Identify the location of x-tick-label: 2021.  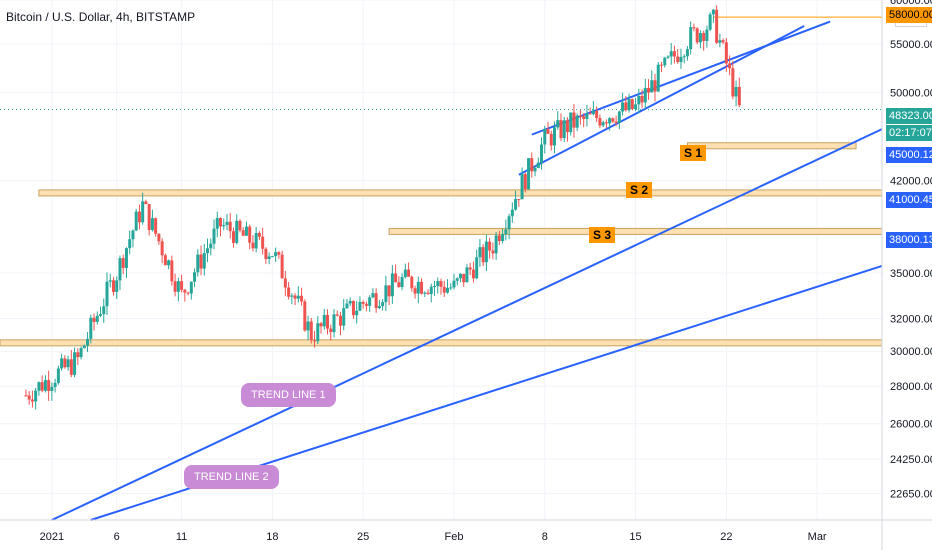
(52, 537).